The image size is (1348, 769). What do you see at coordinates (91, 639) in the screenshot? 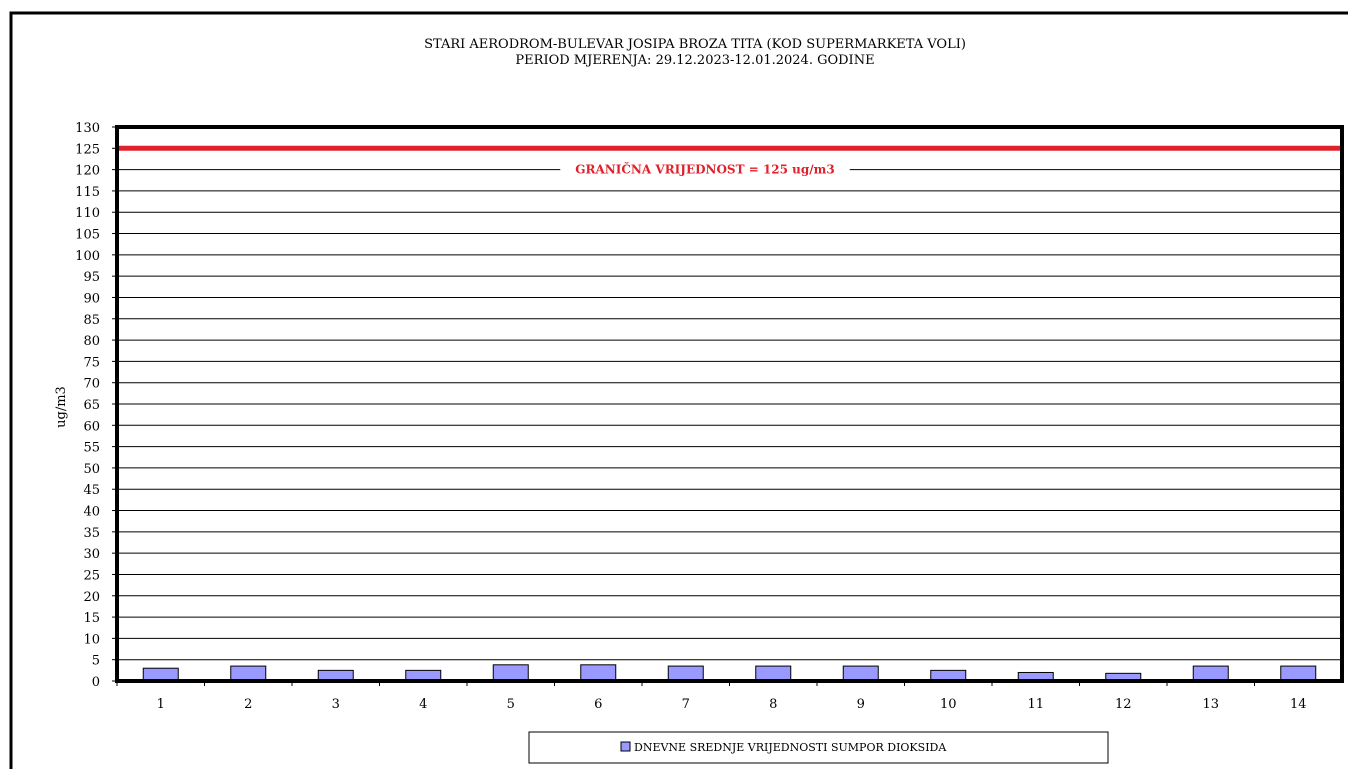
I see `y-tick-label: 10` at bounding box center [91, 639].